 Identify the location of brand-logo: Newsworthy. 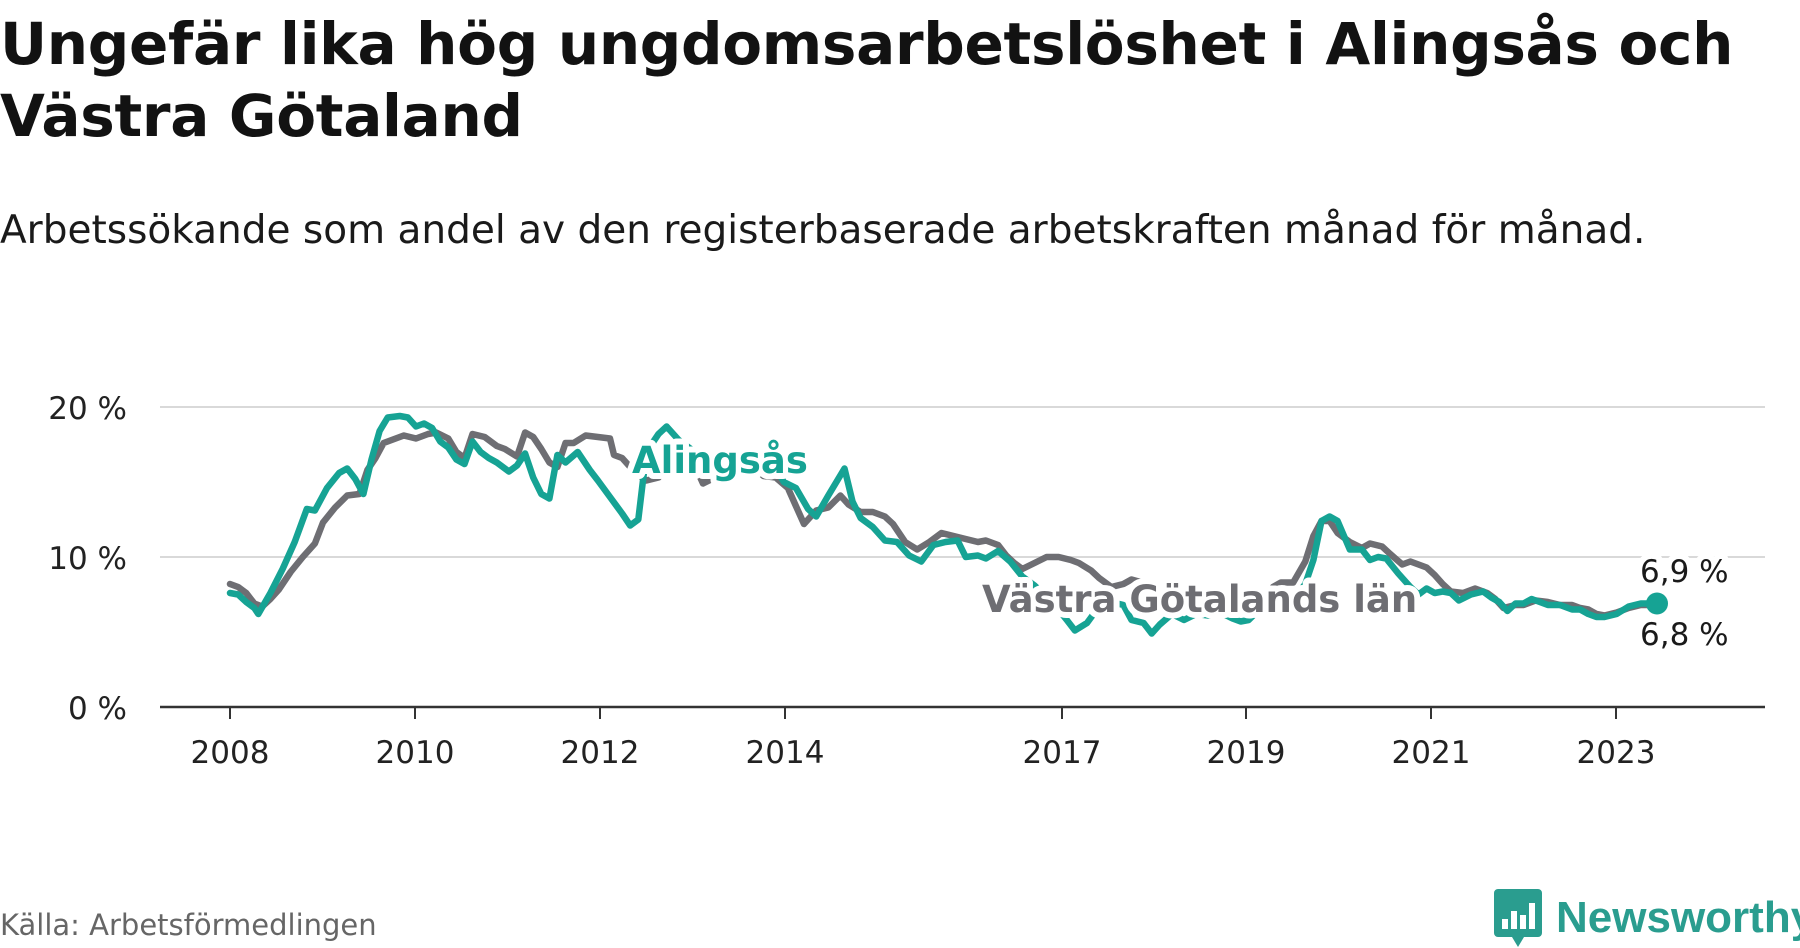
(1647, 918).